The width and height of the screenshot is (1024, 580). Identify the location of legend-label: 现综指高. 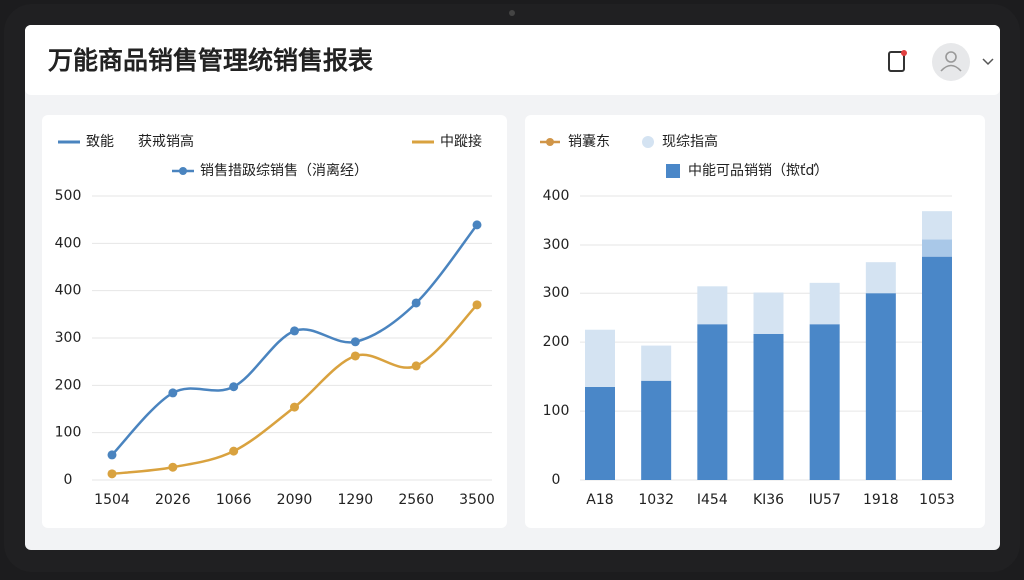
(690, 141).